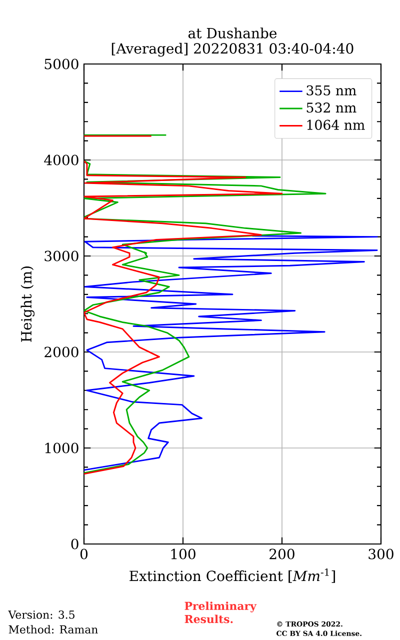  I want to click on x-tick-label: 0, so click(84, 554).